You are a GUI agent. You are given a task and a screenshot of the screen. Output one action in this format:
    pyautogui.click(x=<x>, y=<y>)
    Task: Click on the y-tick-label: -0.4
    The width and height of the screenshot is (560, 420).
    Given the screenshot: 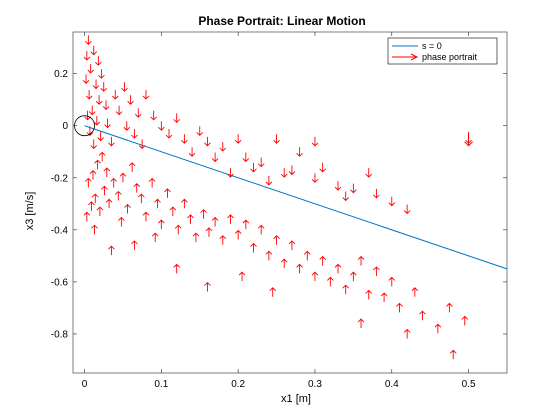 What is the action you would take?
    pyautogui.click(x=60, y=230)
    